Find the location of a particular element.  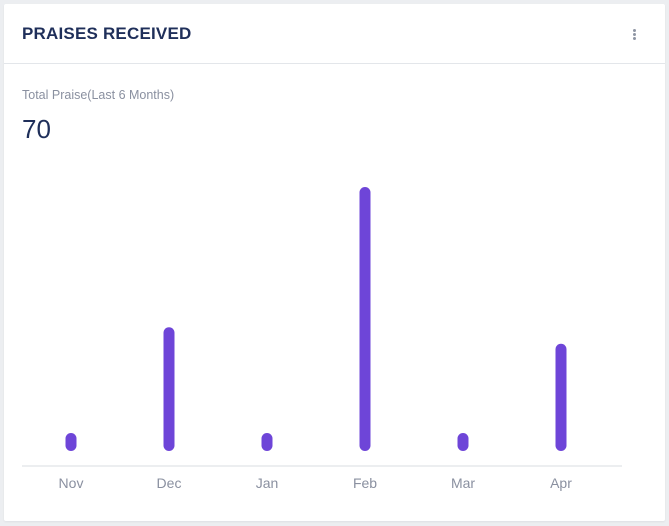

x-tick-label-nov: Nov is located at coordinates (71, 483).